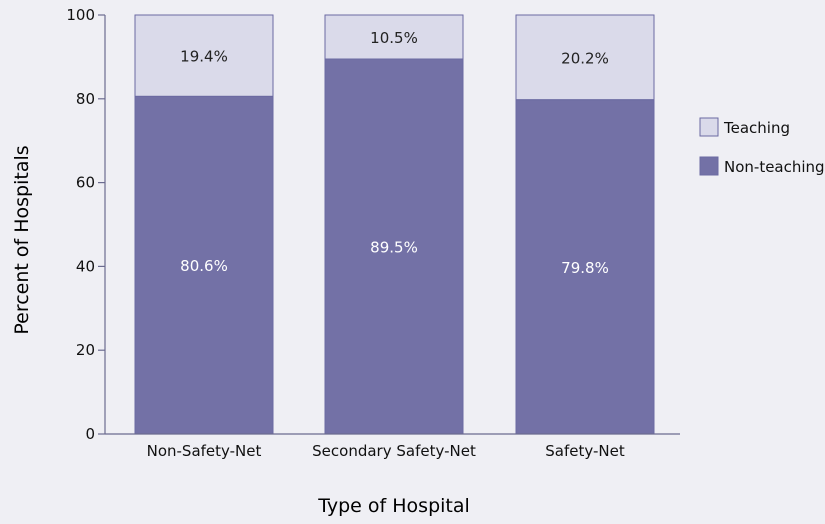 This screenshot has width=825, height=524. I want to click on bar-label-teaching-2: 20.2%, so click(585, 58).